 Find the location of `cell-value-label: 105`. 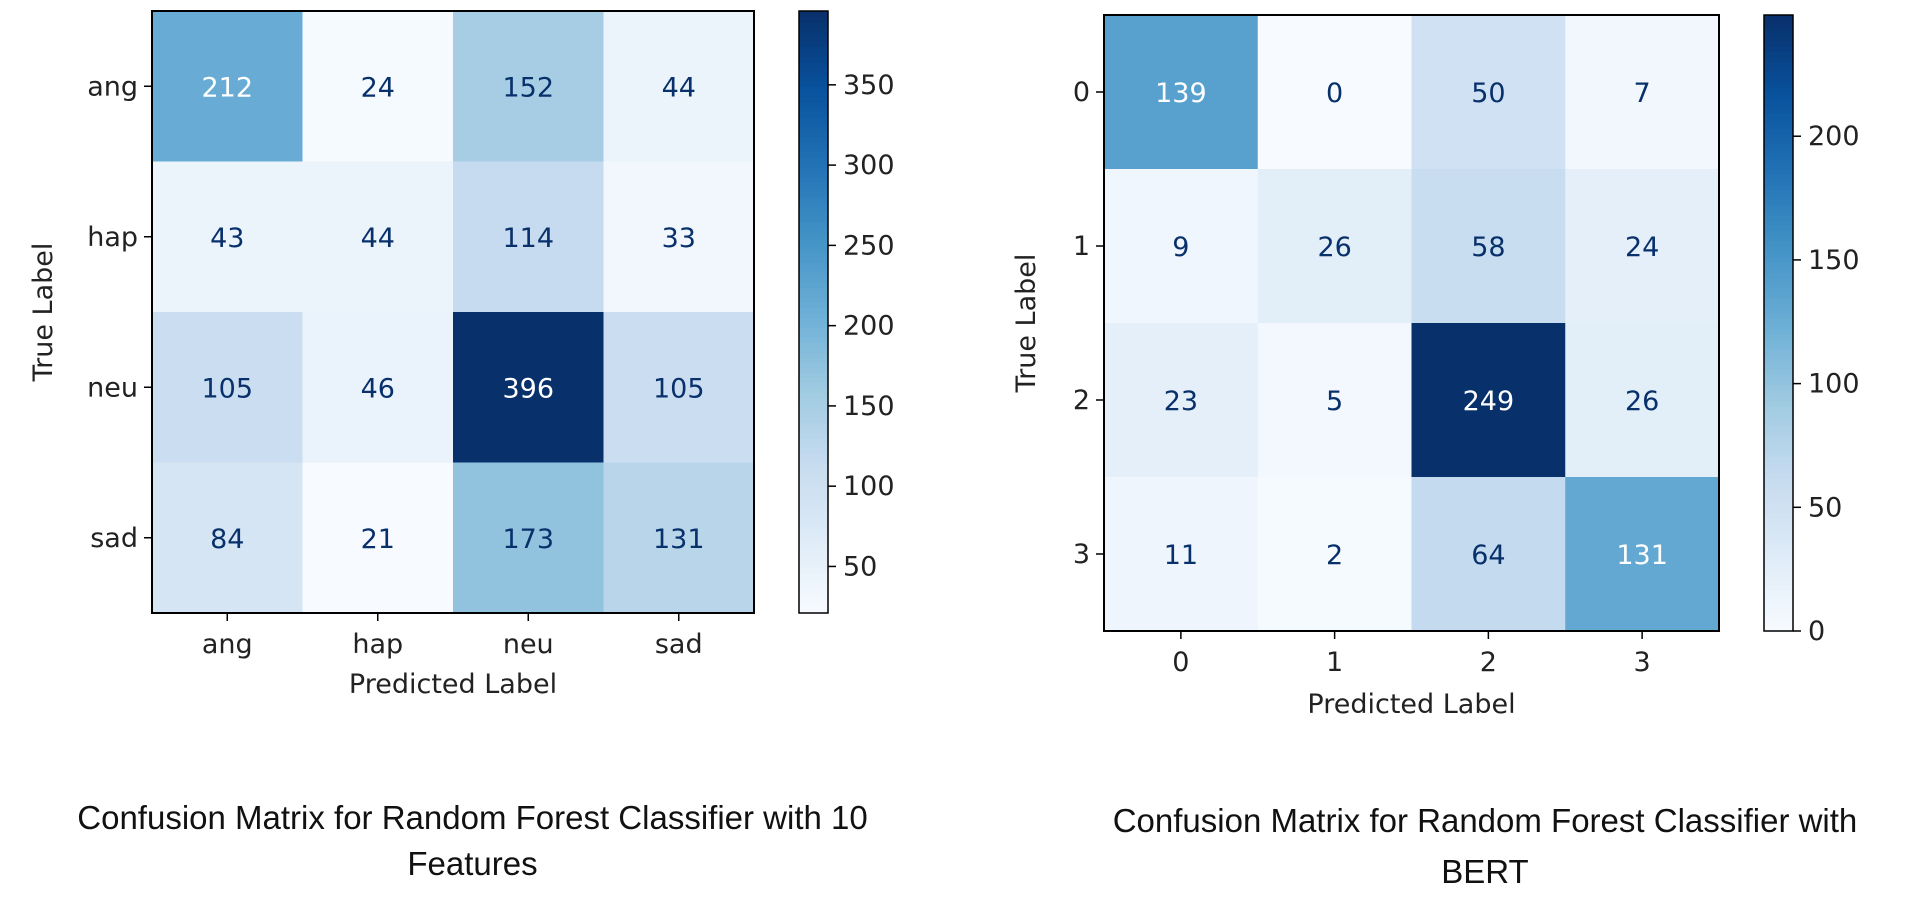

cell-value-label: 105 is located at coordinates (679, 388).